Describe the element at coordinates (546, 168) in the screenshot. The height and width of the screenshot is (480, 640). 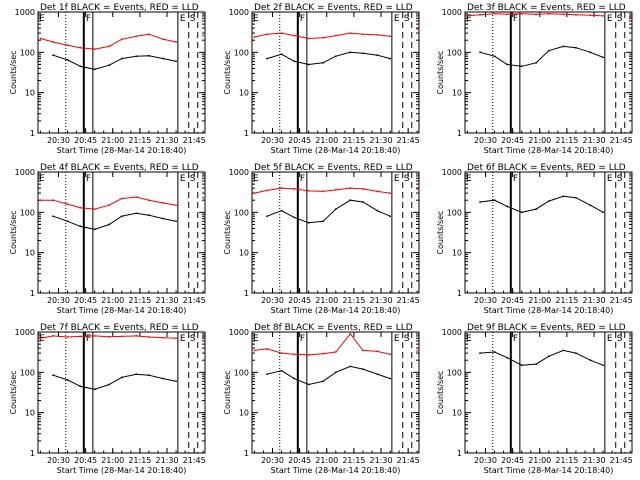
I see `panel-title: Det 6f BLACK = Events, RED = LLD` at that location.